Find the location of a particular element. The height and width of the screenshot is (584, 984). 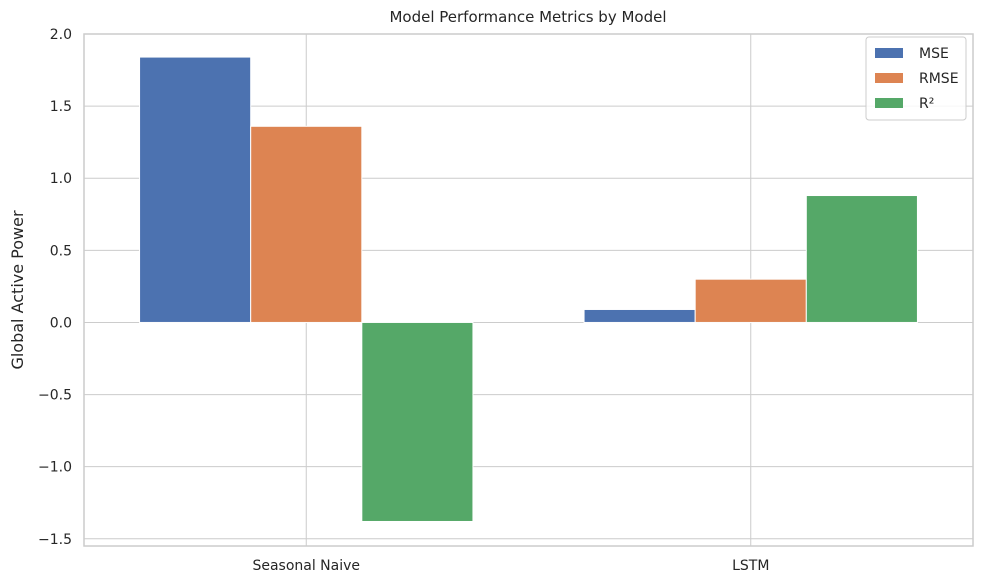

y-tick-labels: −1.5 −1.0 −0.5 0.0 0.5 1.0 1.5 2.0 is located at coordinates (55, 287).